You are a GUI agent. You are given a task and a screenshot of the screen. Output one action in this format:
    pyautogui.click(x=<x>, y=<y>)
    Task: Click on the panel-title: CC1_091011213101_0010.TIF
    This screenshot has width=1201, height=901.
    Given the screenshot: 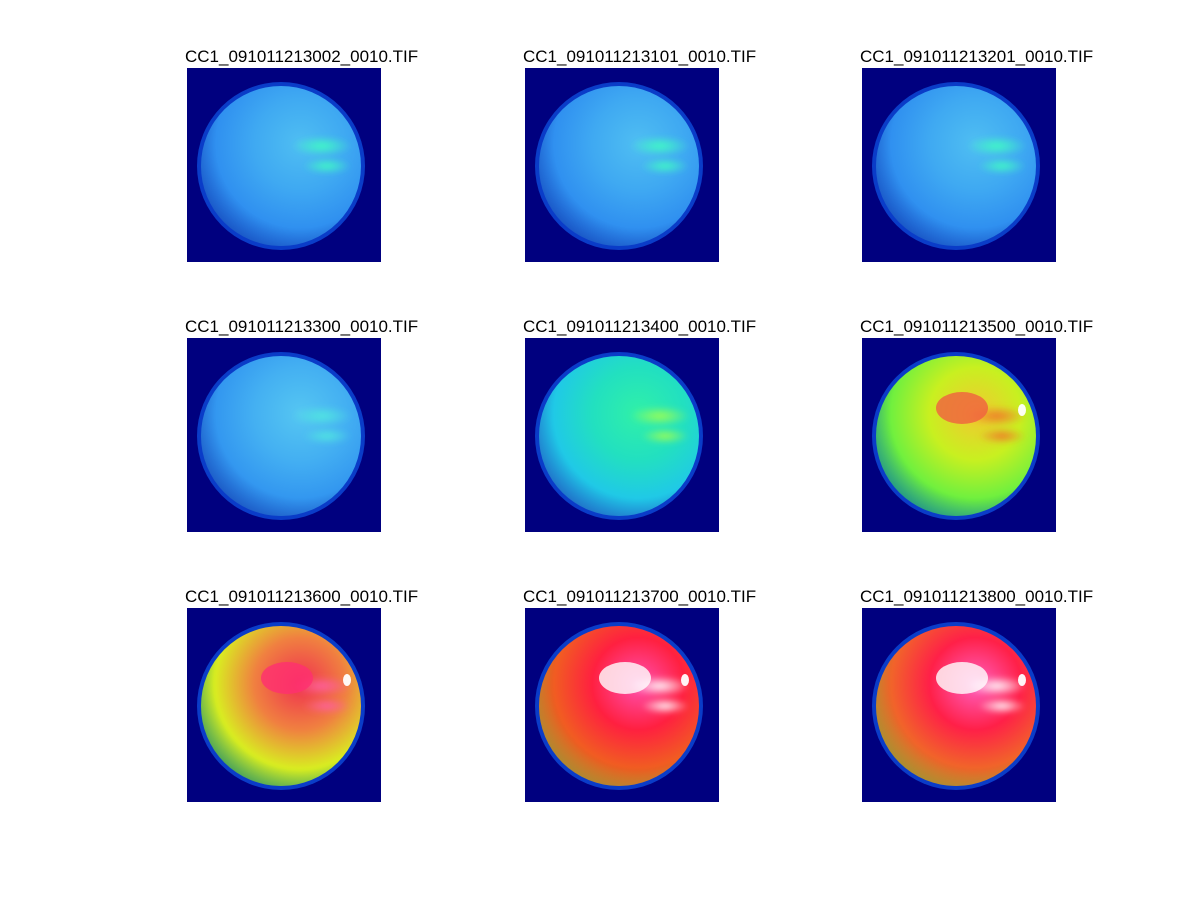 What is the action you would take?
    pyautogui.click(x=640, y=56)
    